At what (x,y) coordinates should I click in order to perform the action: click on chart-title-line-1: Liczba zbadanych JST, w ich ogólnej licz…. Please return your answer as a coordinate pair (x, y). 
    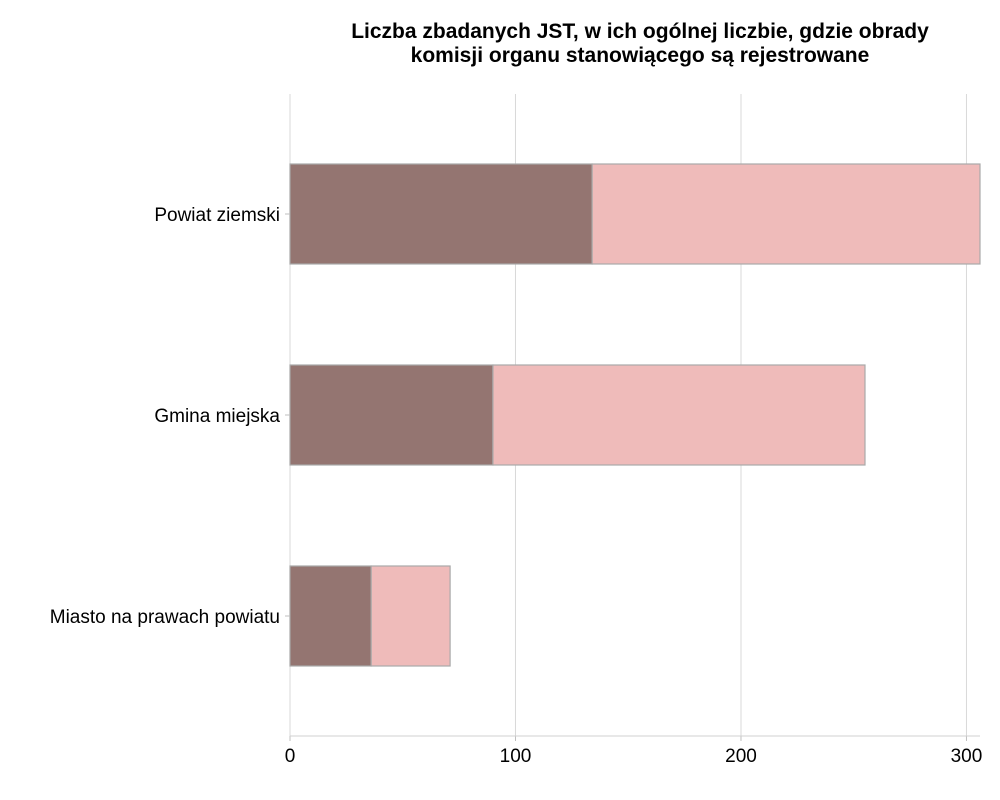
    Looking at the image, I should click on (640, 31).